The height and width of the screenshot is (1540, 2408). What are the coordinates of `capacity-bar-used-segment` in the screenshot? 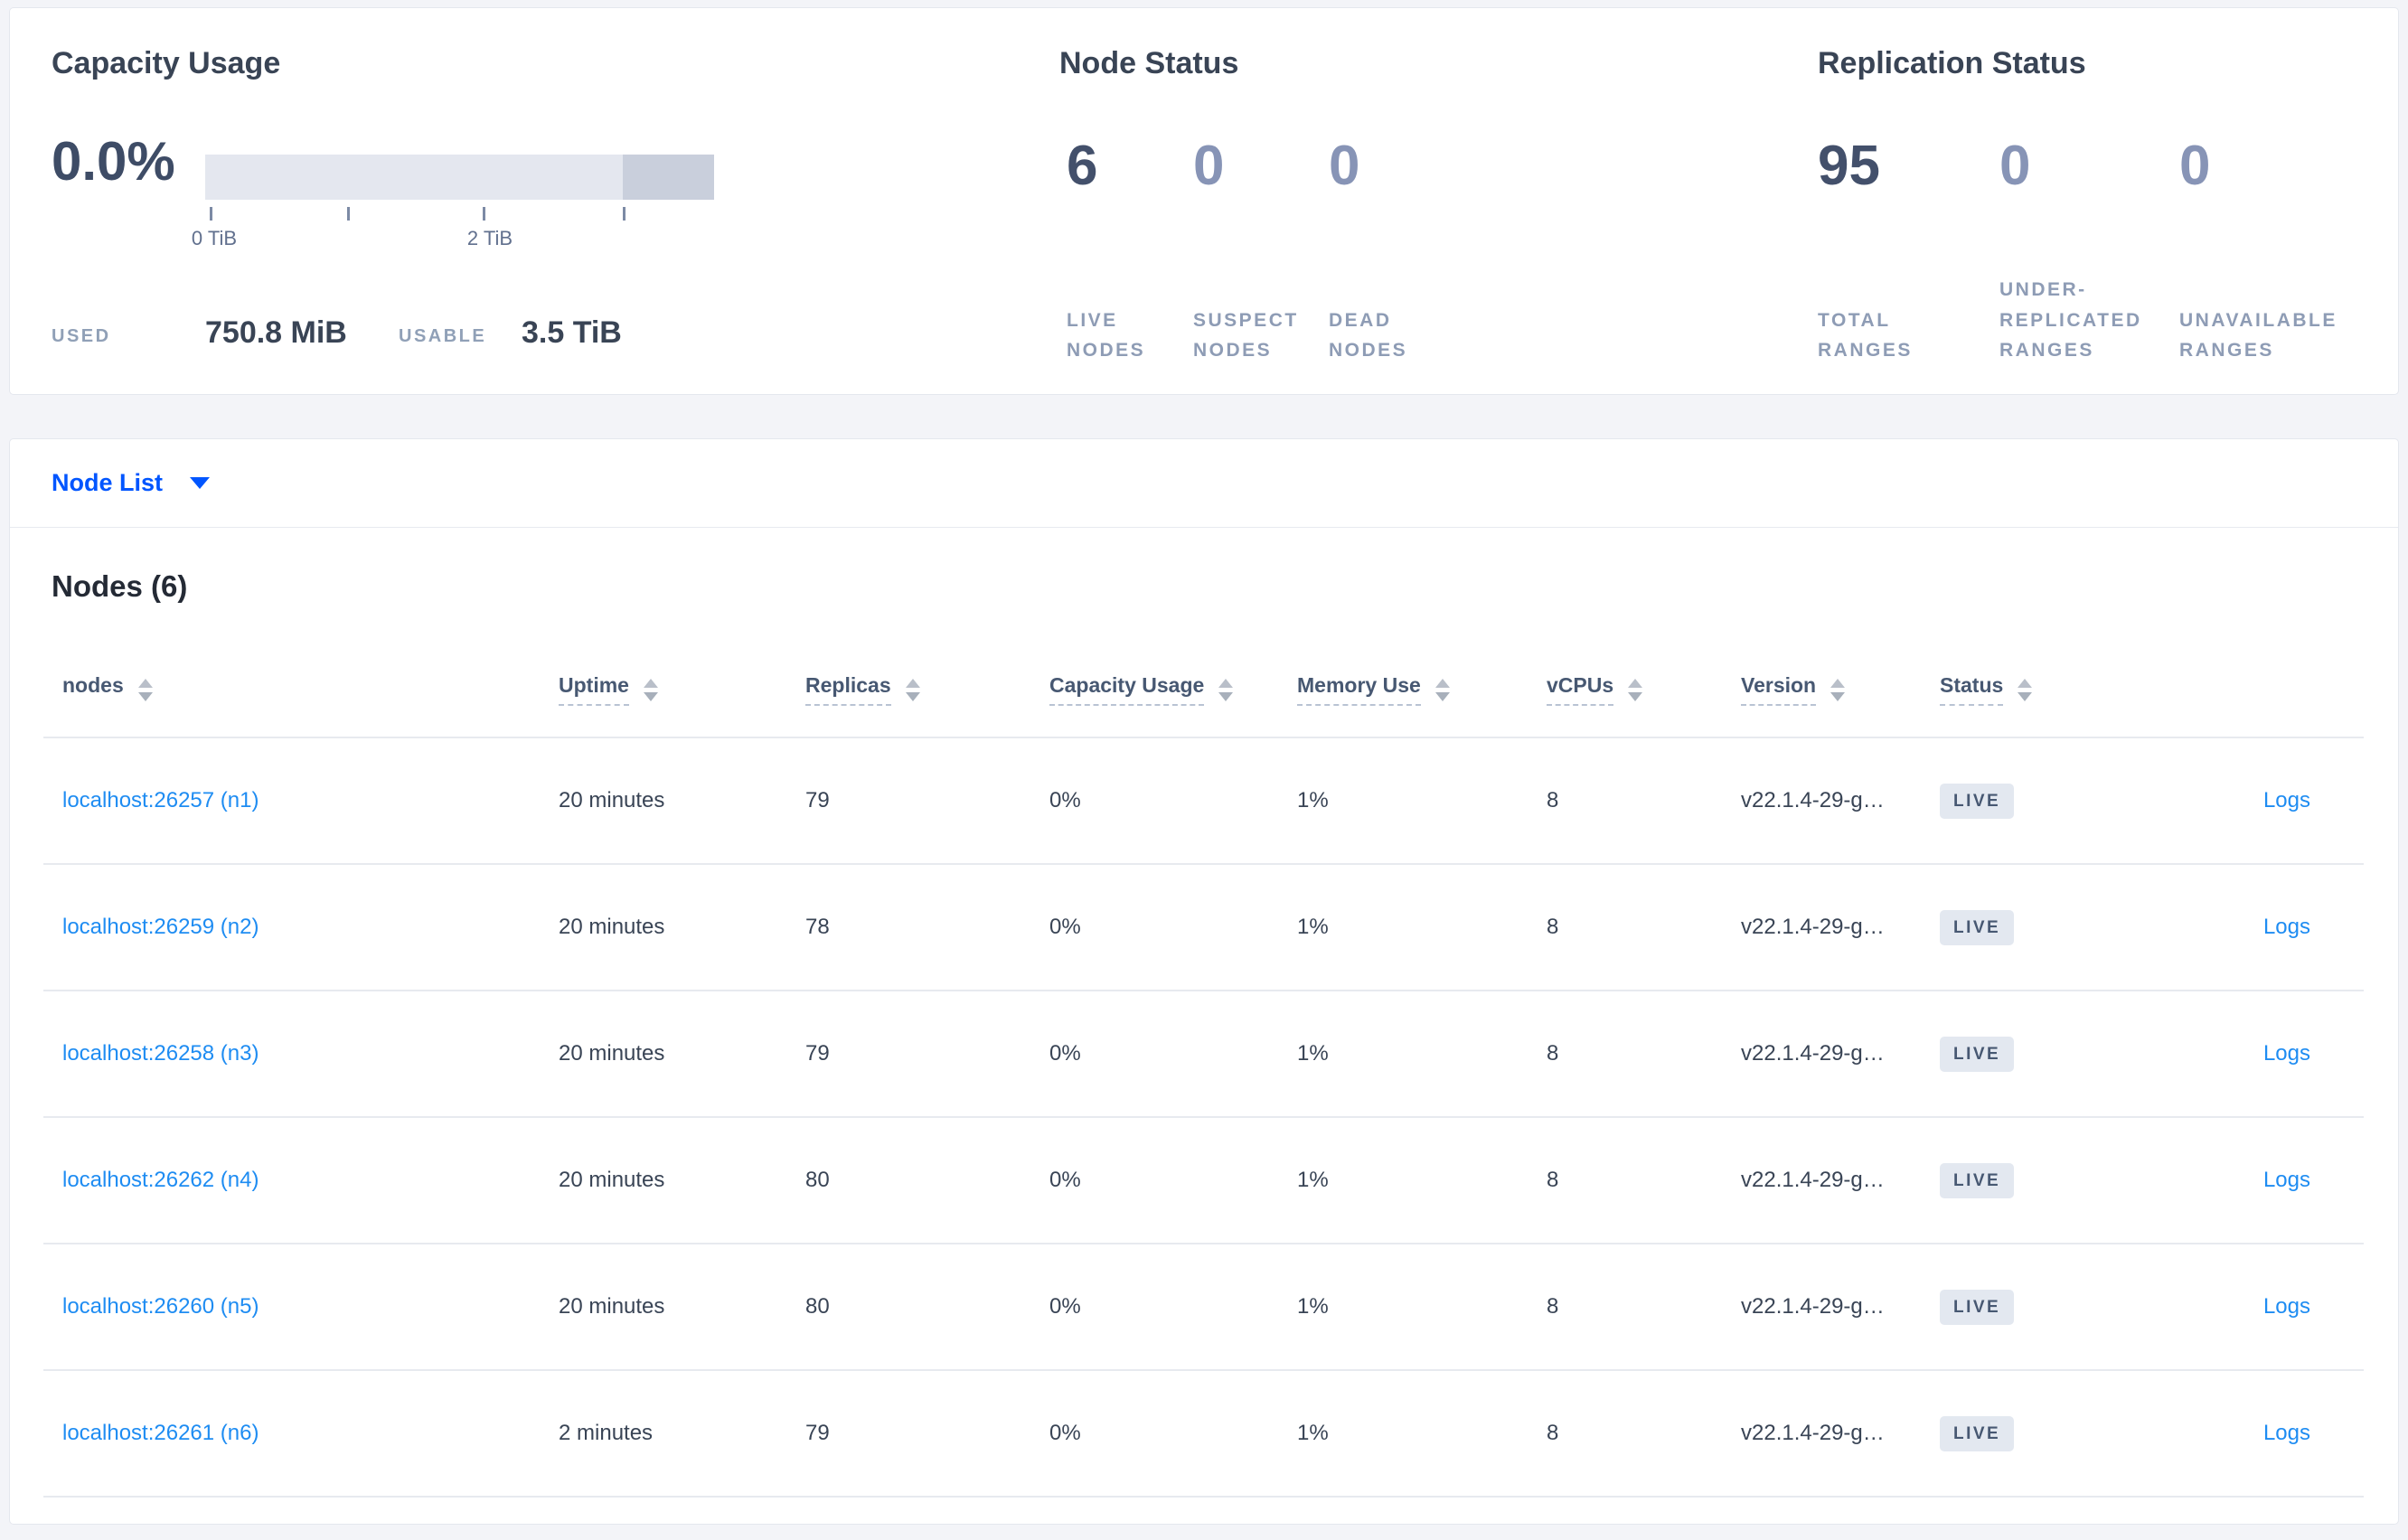 It's located at (668, 177).